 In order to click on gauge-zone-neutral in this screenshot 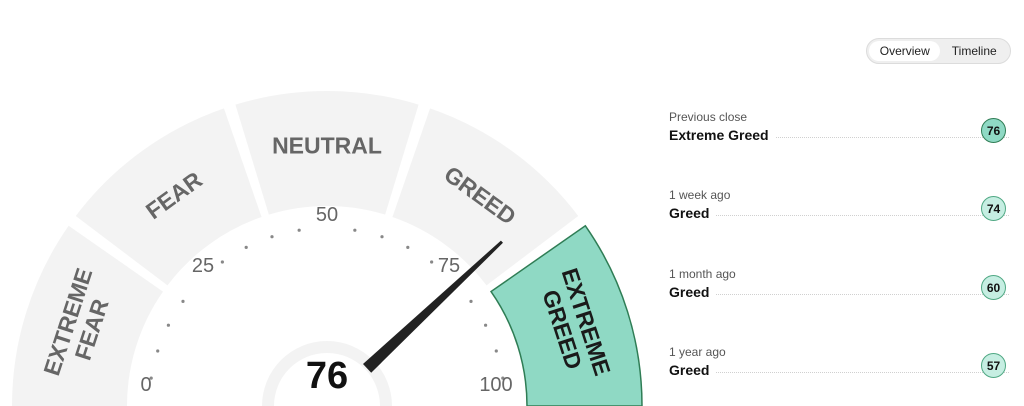, I will do `click(327, 152)`.